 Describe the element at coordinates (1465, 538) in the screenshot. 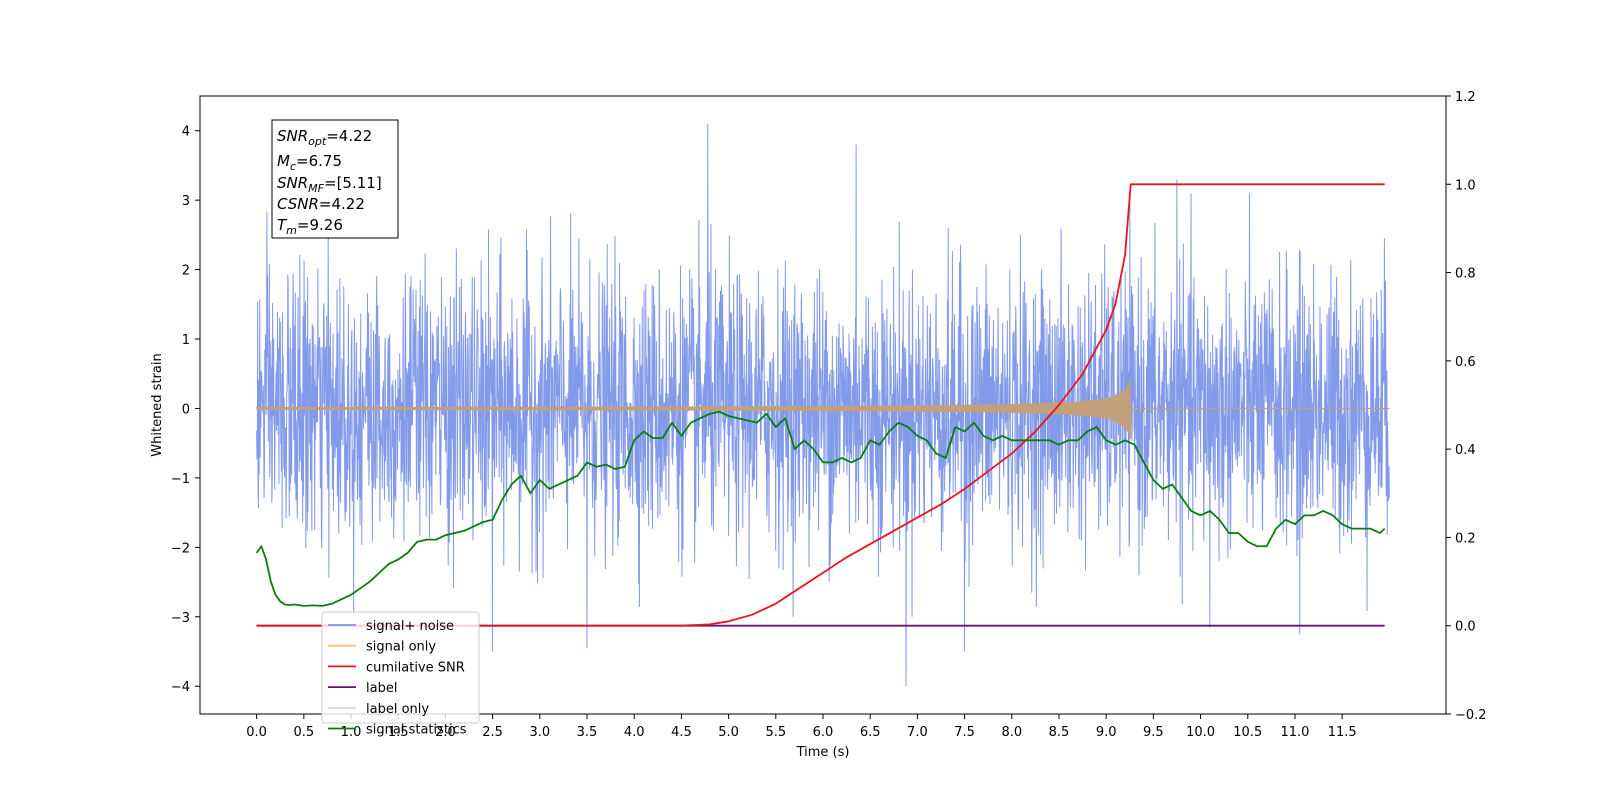

I see `y2-tick-label: 0.2` at that location.